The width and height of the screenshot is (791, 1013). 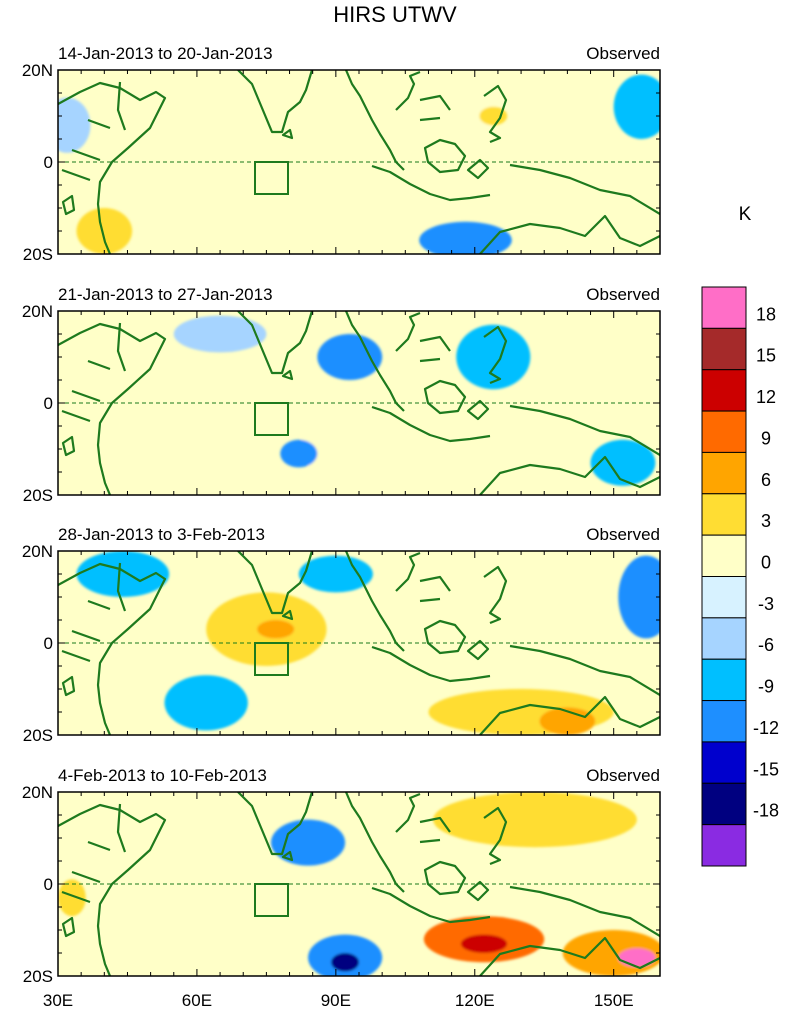 What do you see at coordinates (165, 53) in the screenshot?
I see `panel-date-range: 14-Jan-2013 to 20-Jan-2013` at bounding box center [165, 53].